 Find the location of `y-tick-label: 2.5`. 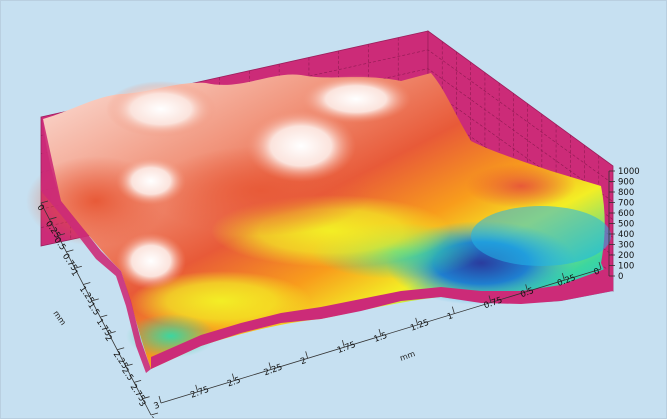

y-tick-label: 2.5 is located at coordinates (234, 382).